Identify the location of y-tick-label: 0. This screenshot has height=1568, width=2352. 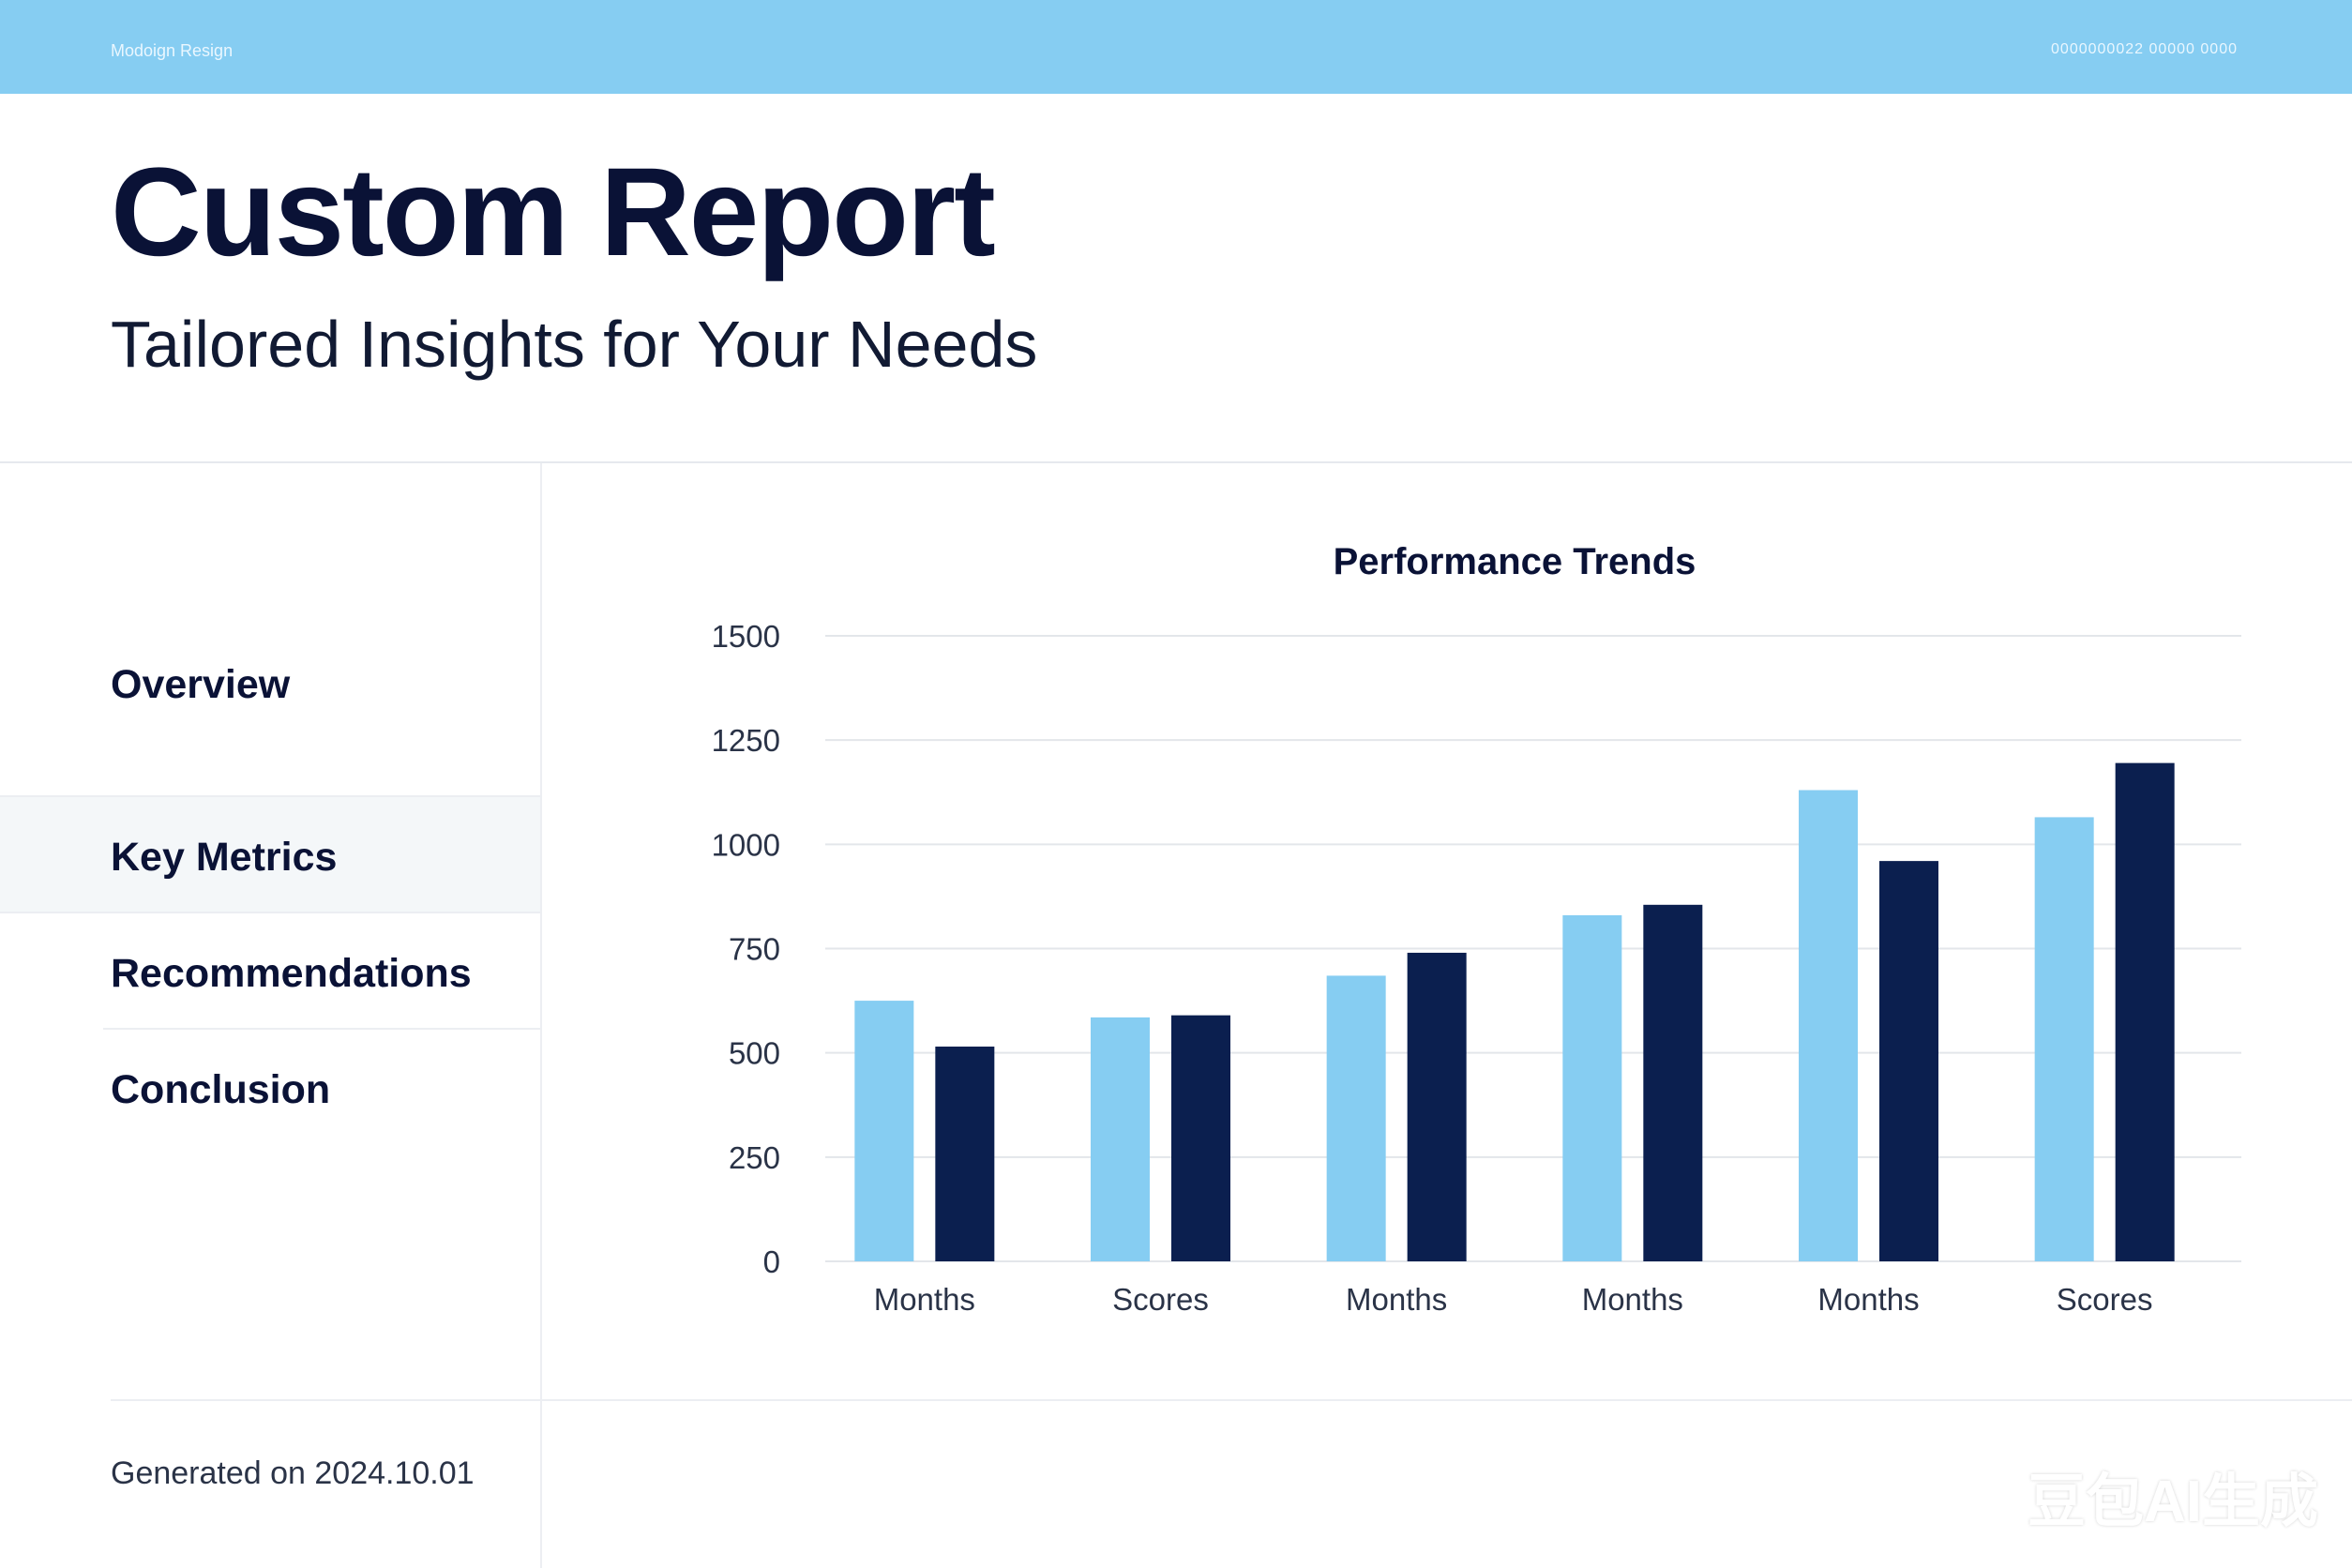
(771, 1261).